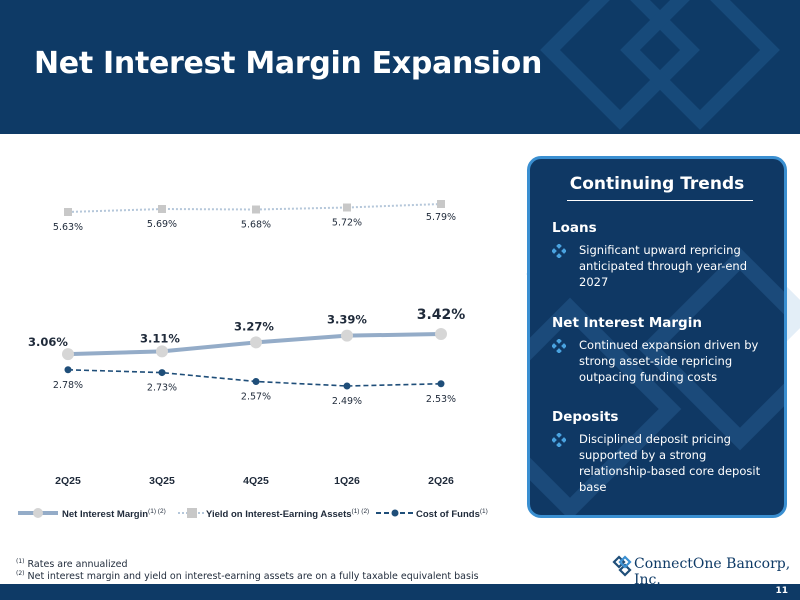 The image size is (800, 600). I want to click on data-label: 3.11%, so click(160, 338).